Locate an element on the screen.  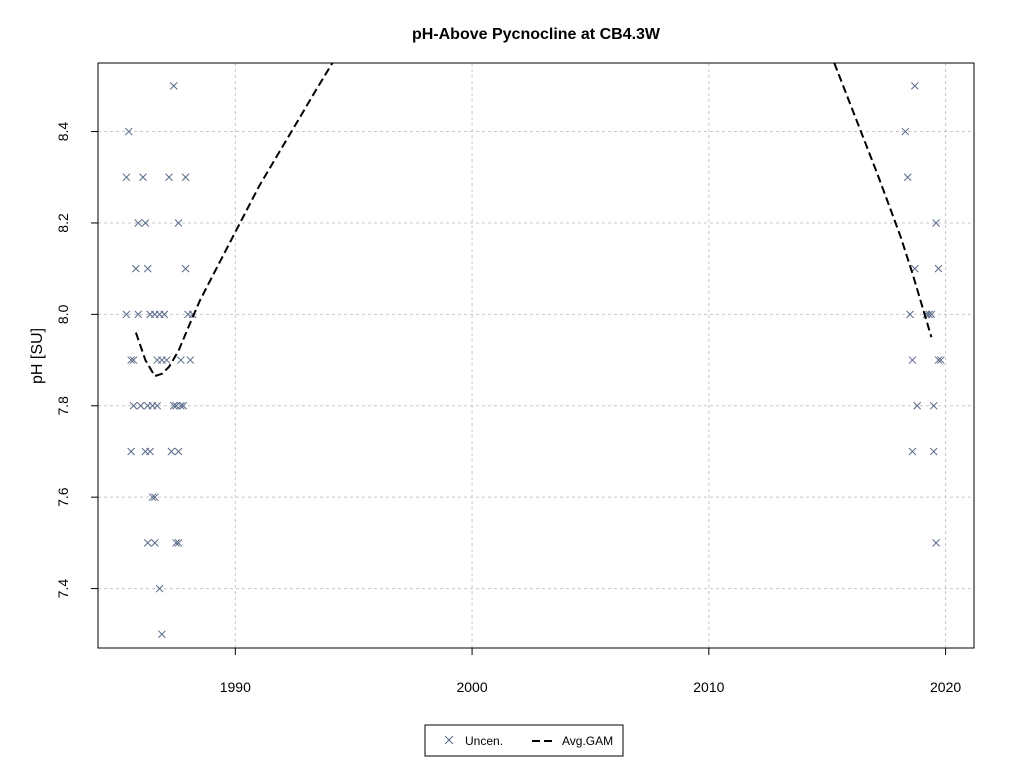
y-tick-label: 8.0 is located at coordinates (63, 314).